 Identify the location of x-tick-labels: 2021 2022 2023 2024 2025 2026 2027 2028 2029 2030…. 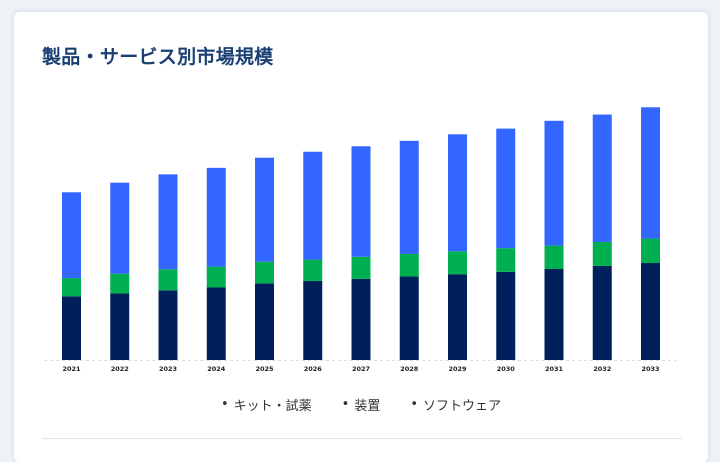
(360, 369).